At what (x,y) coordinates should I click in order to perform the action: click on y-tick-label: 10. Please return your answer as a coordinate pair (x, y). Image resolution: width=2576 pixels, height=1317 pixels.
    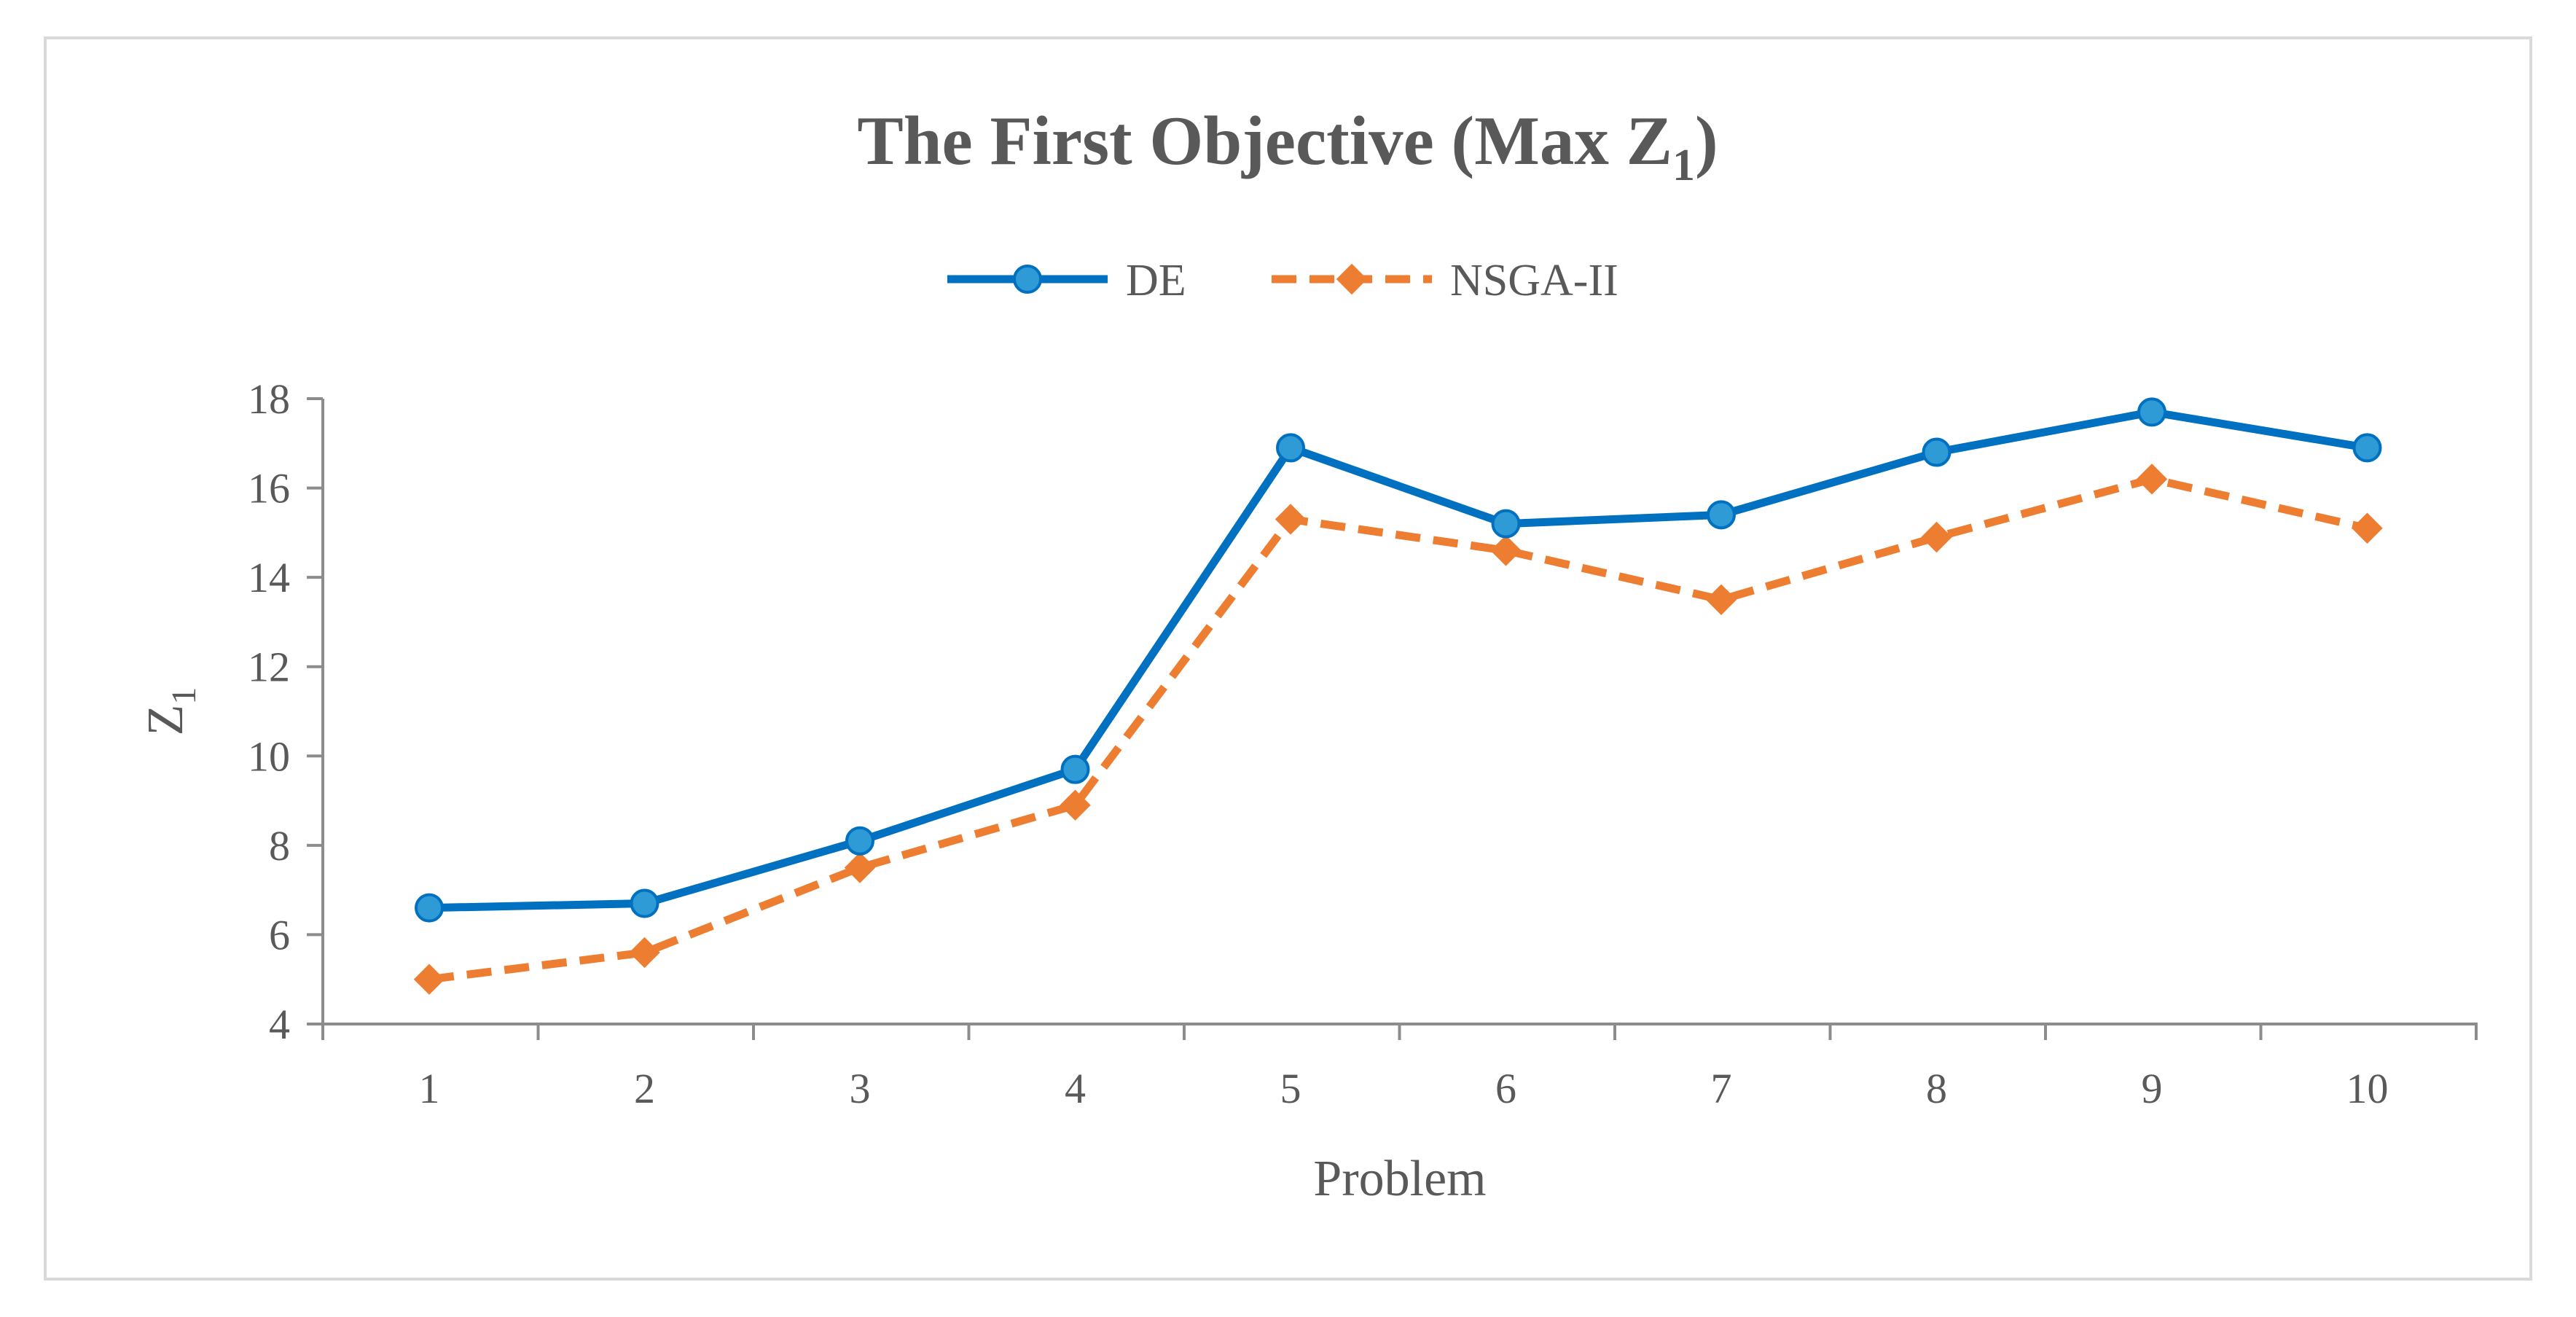
    Looking at the image, I should click on (269, 756).